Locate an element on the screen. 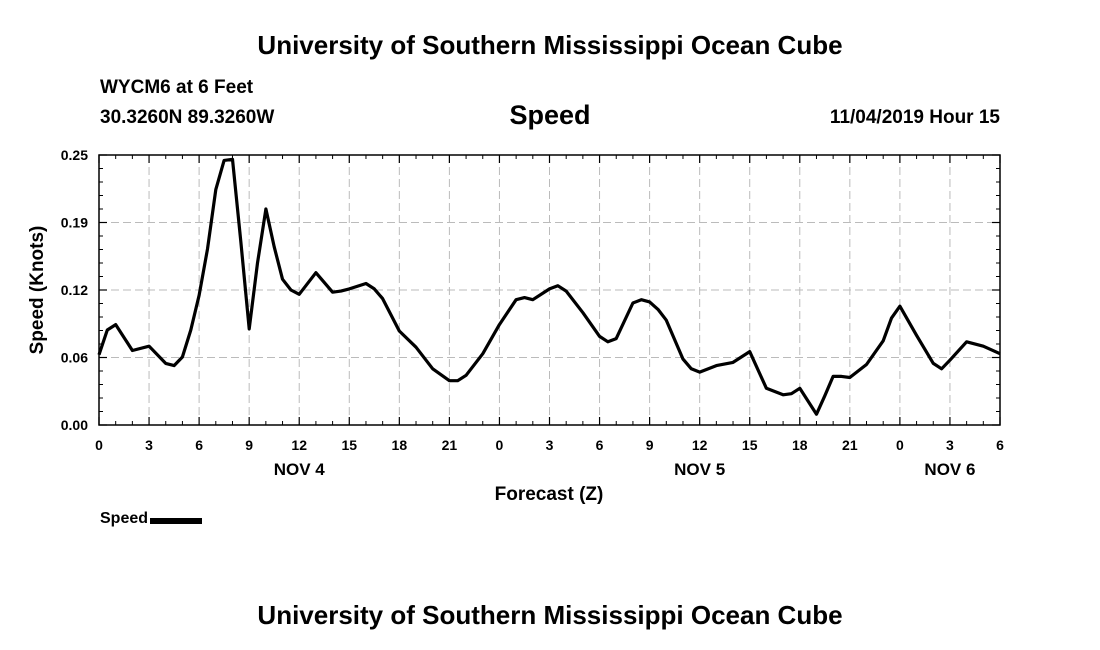  y-tick-label: 0.00 is located at coordinates (74, 425).